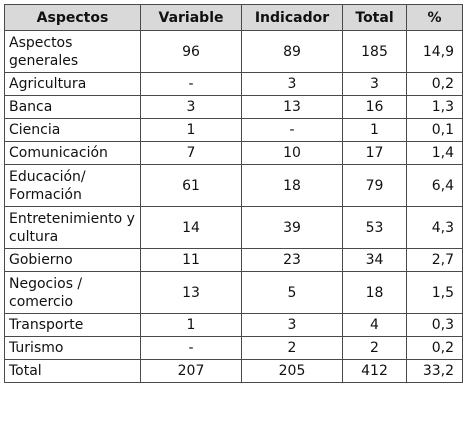 This screenshot has width=467, height=435. What do you see at coordinates (434, 17) in the screenshot?
I see `header-percent: %` at bounding box center [434, 17].